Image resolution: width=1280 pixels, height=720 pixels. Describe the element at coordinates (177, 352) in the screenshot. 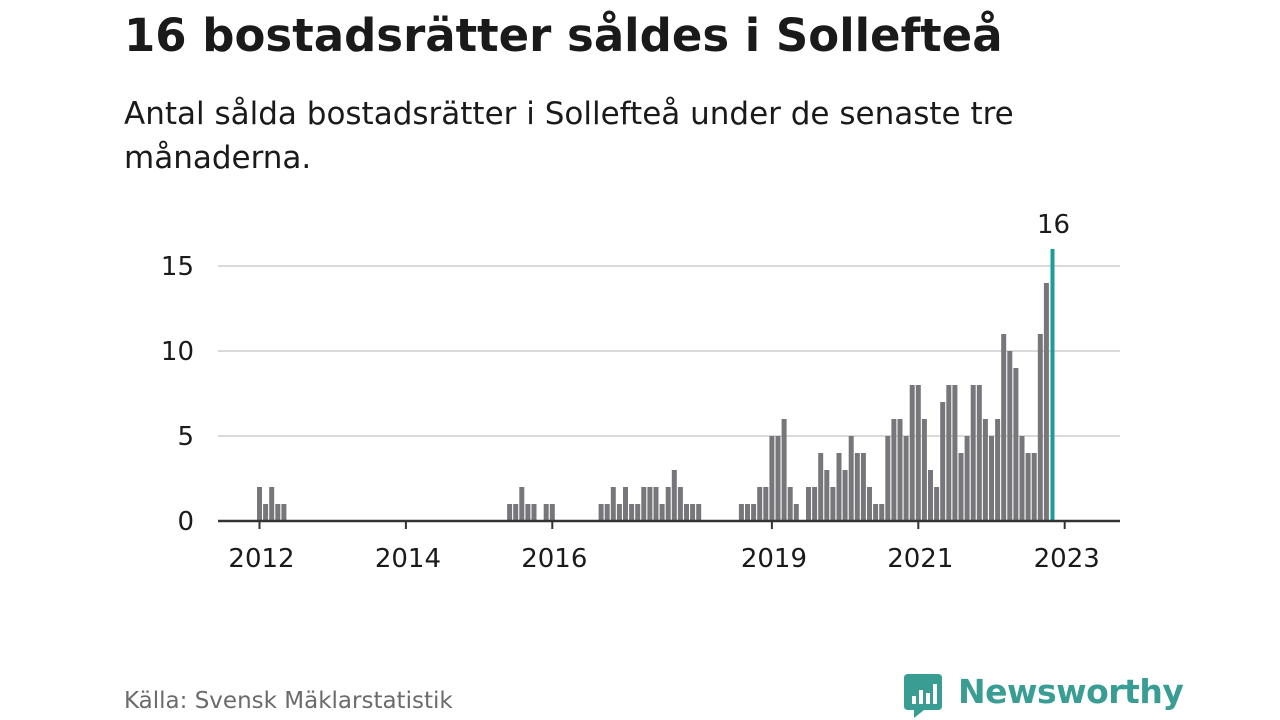

I see `y-tick-label: 10` at that location.